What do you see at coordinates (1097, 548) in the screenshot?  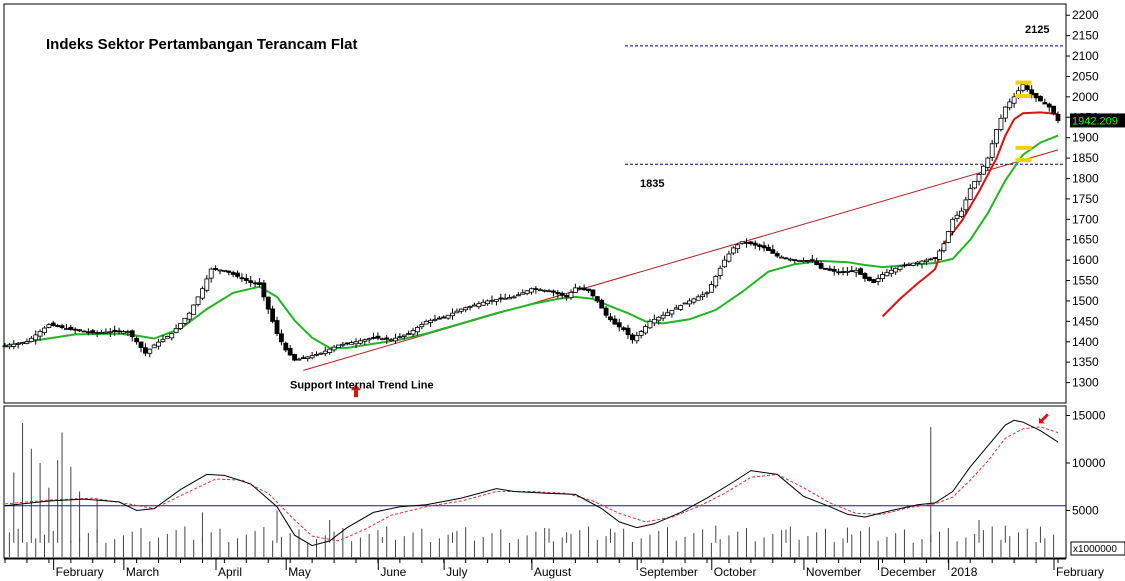 I see `unit-label-box` at bounding box center [1097, 548].